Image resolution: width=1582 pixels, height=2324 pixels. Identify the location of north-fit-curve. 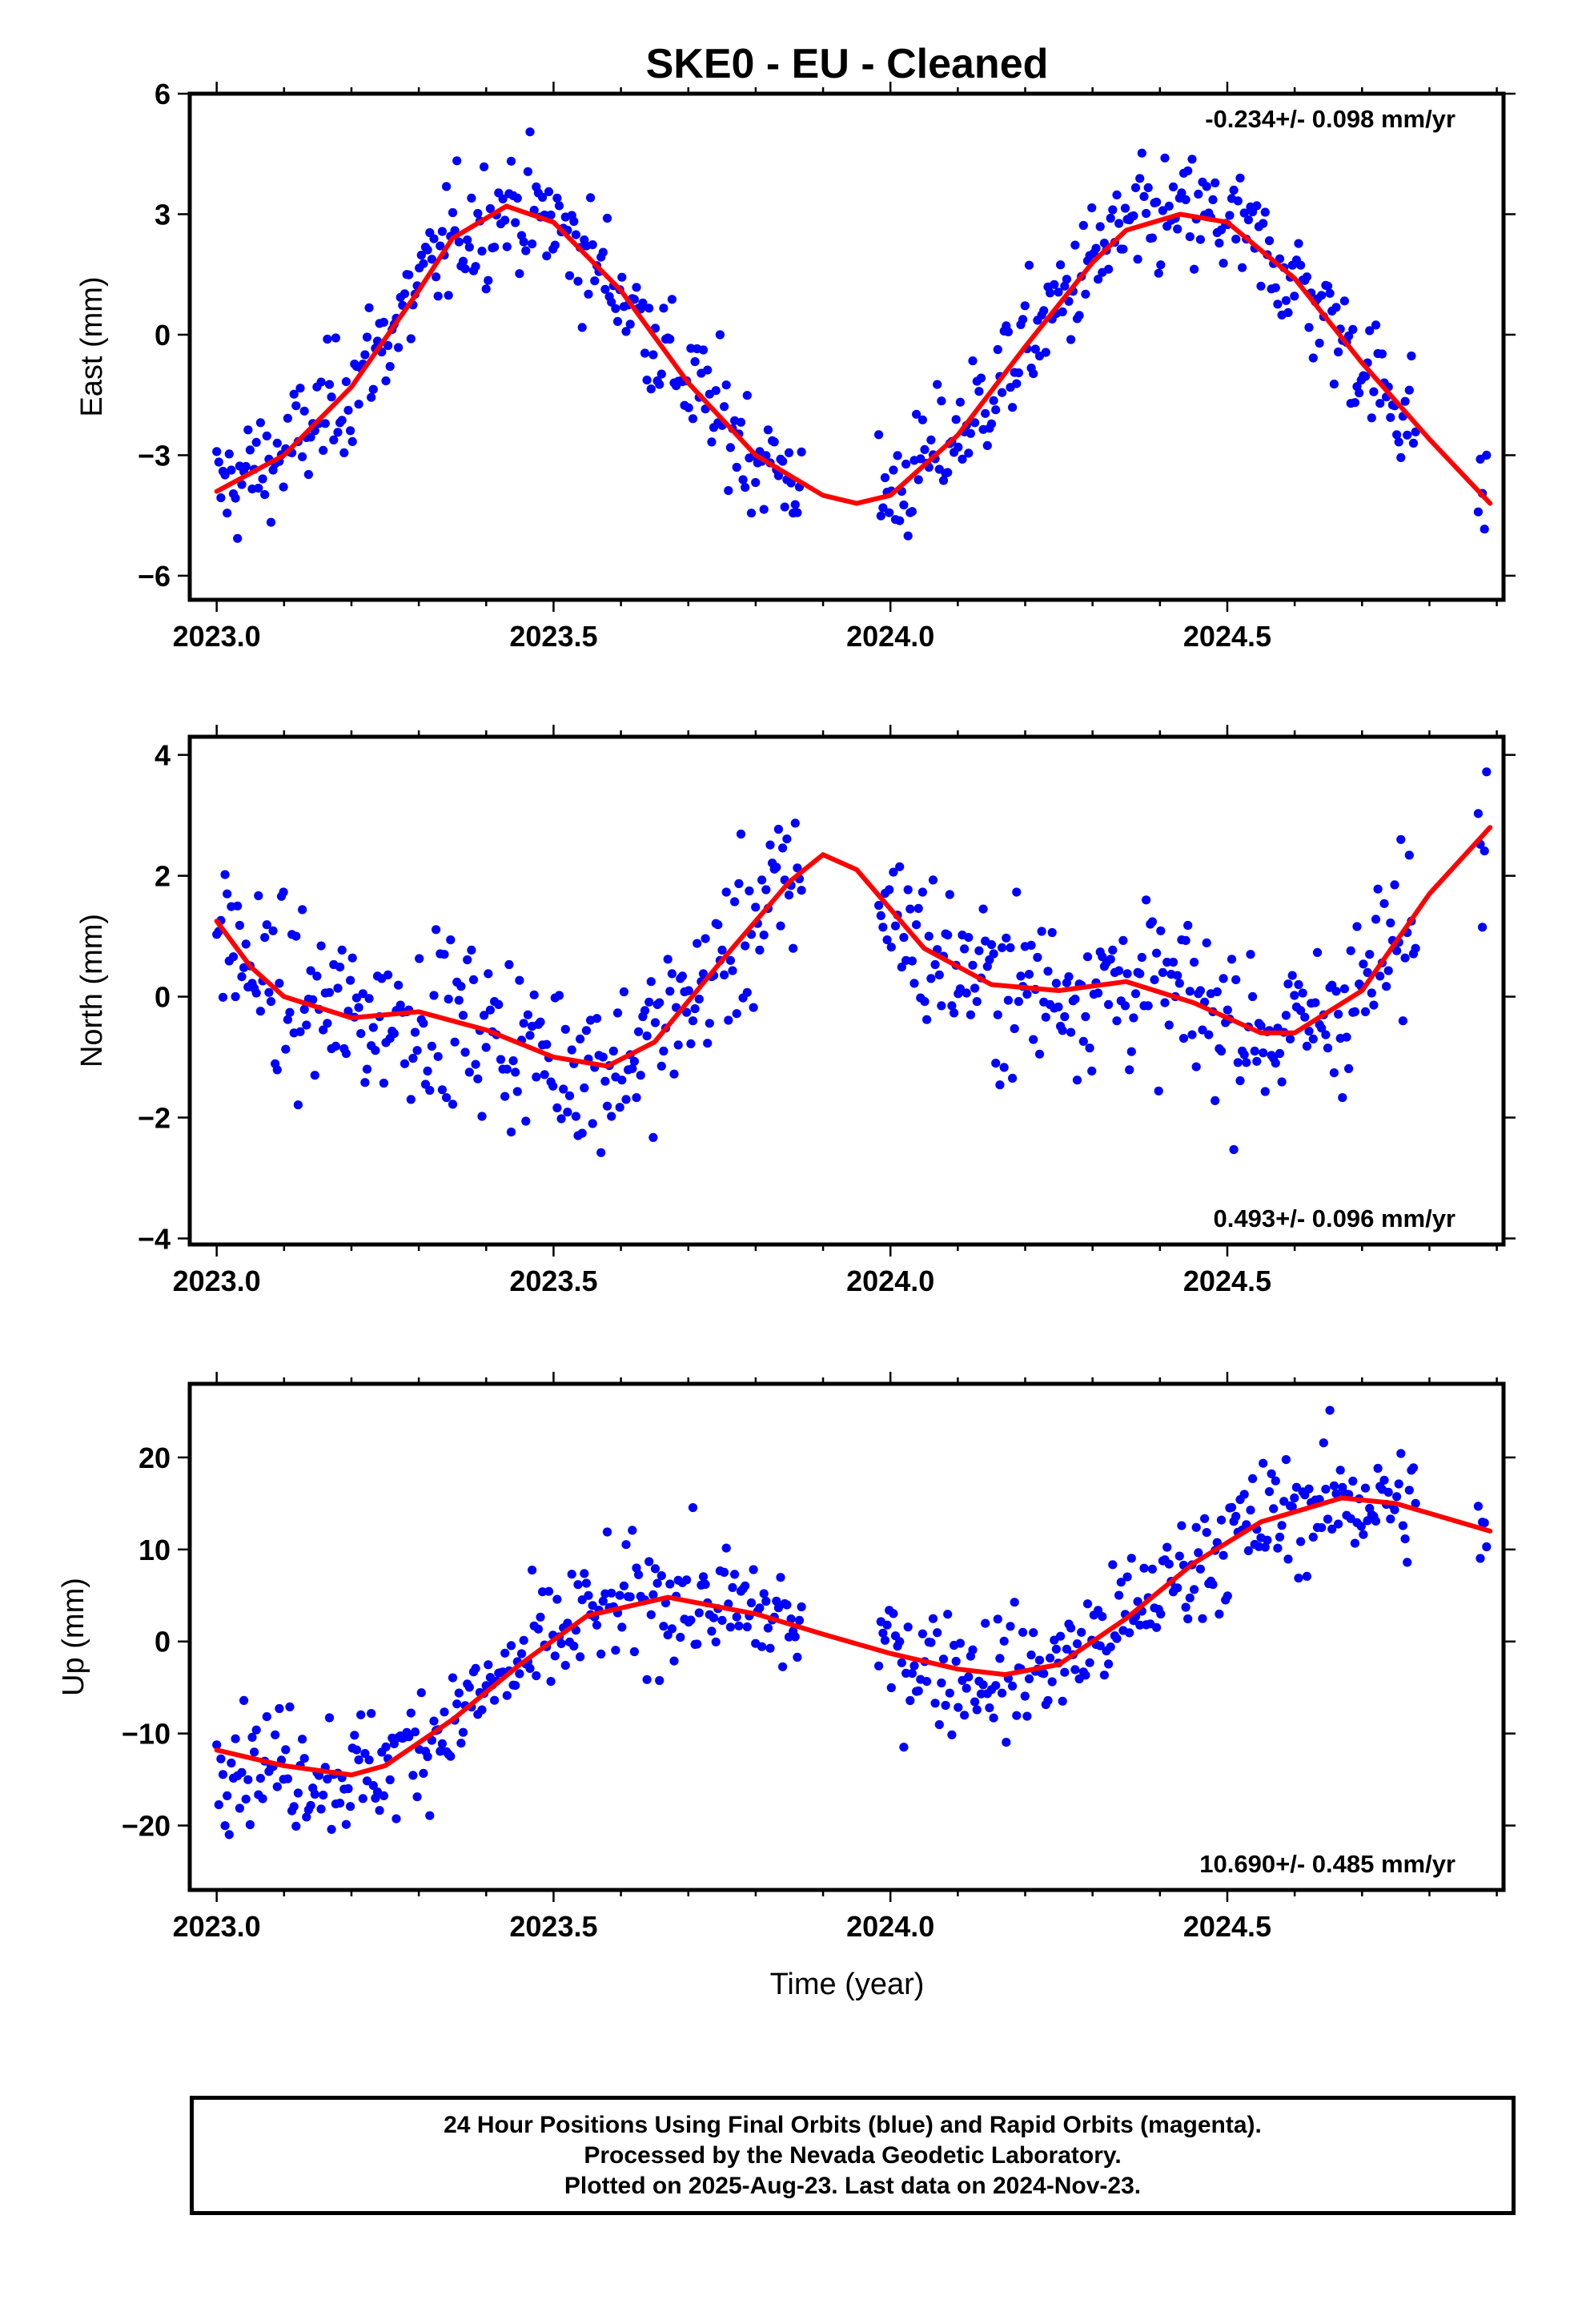
(853, 947).